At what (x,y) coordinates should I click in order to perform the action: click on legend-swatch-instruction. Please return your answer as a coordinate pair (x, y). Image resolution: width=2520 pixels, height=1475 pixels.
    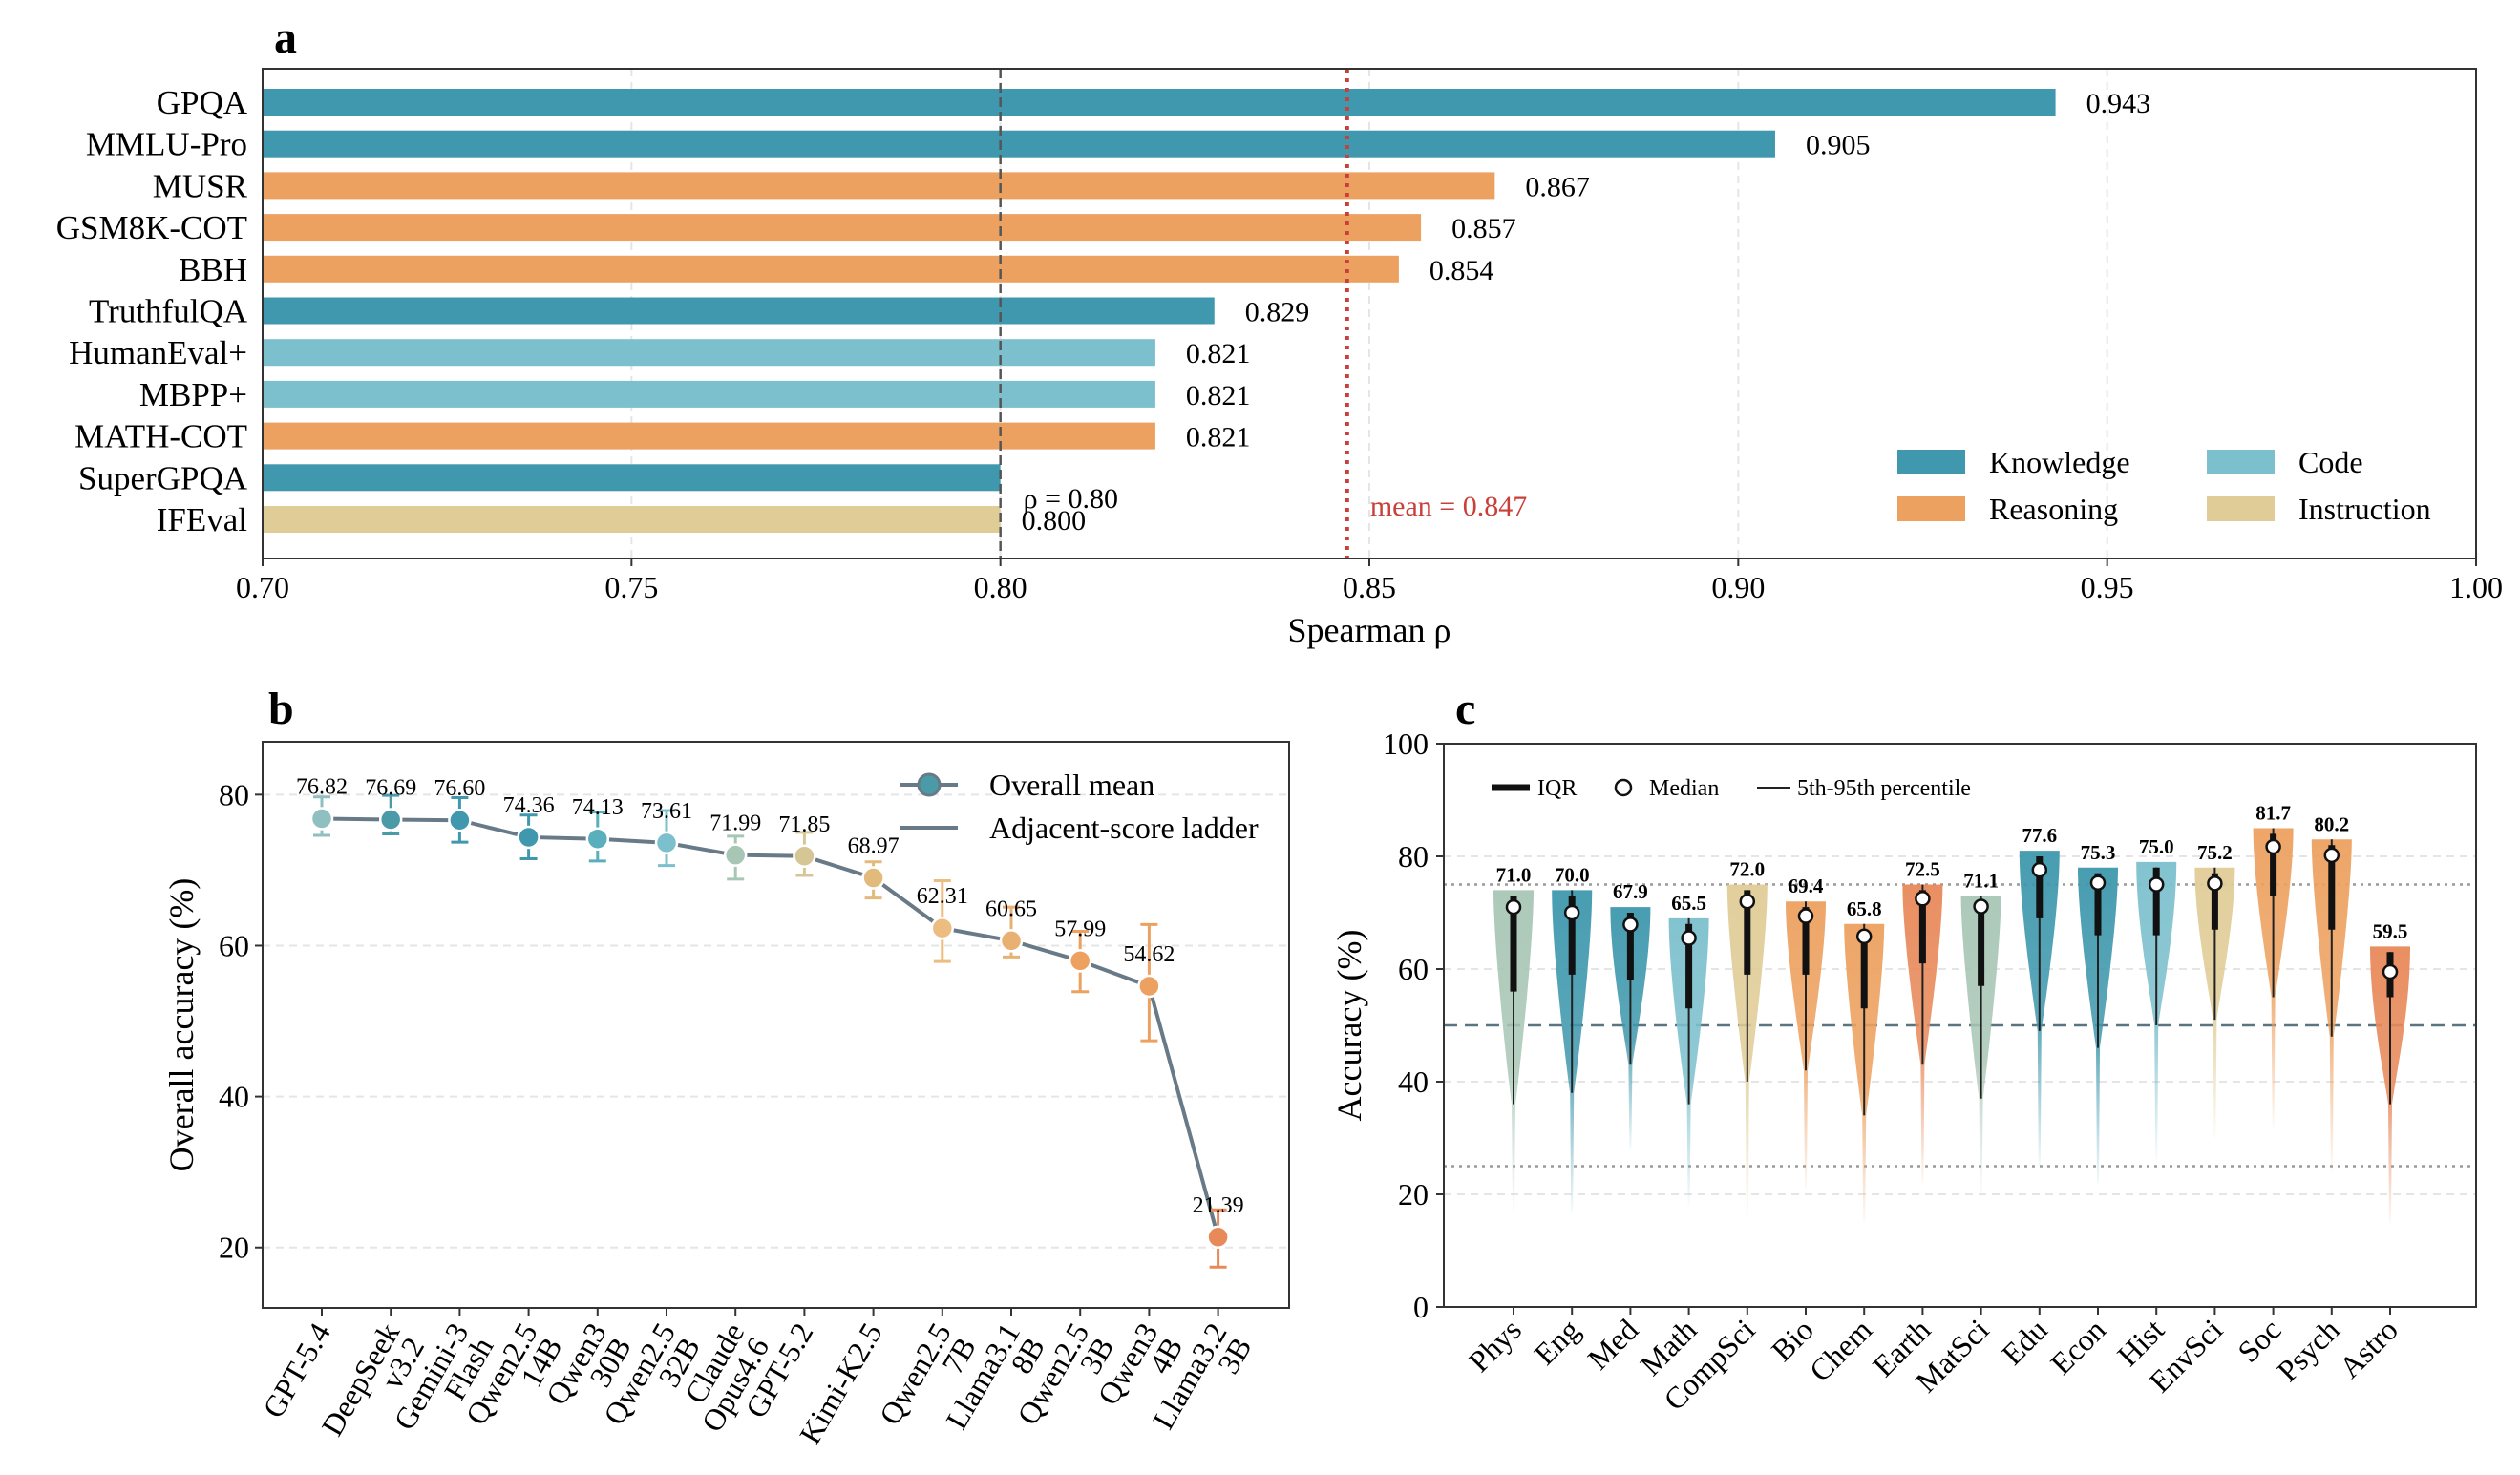
    Looking at the image, I should click on (2241, 508).